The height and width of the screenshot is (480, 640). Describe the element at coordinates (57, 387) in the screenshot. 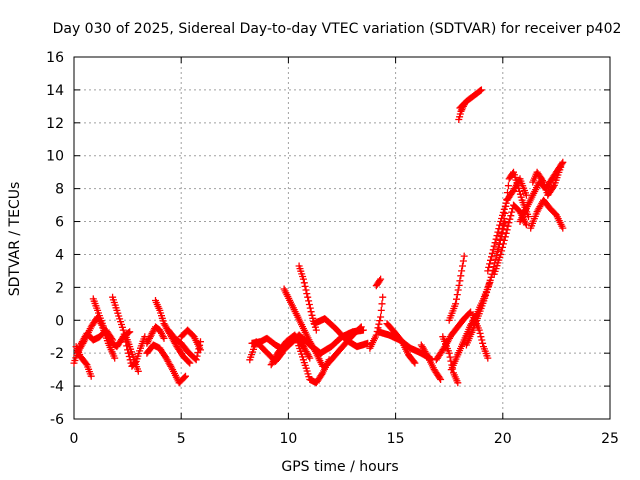

I see `y-tick-label: -4` at that location.